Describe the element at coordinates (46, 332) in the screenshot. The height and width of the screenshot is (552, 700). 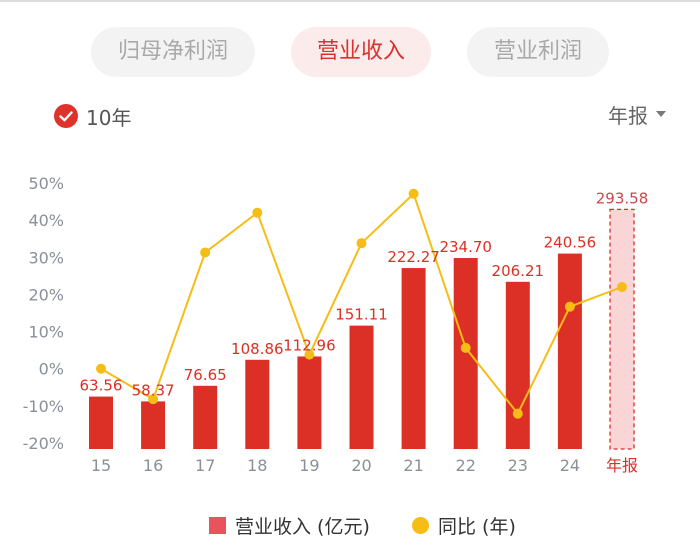
I see `y-tick-label: 10%` at that location.